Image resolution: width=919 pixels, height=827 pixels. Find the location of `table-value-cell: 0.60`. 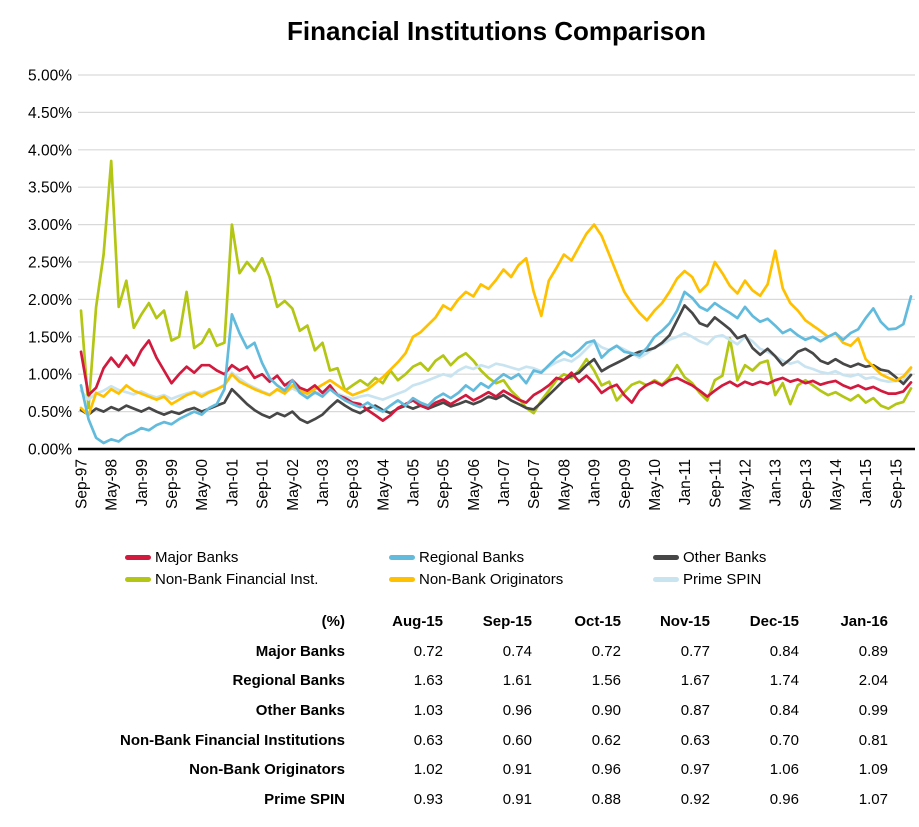

table-value-cell: 0.60 is located at coordinates (517, 740).